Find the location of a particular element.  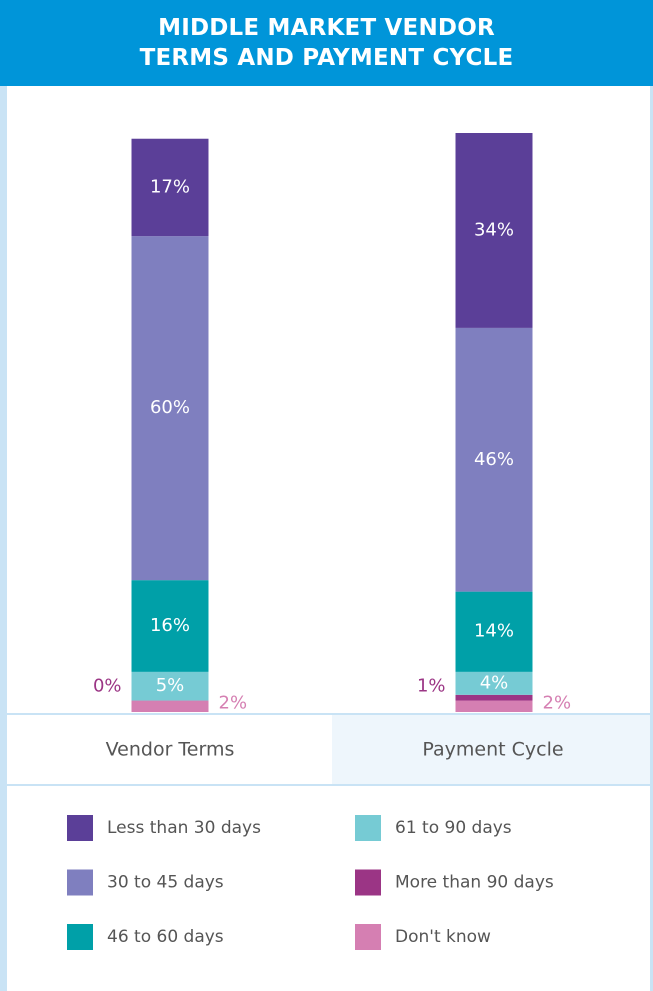

data-label: 4% is located at coordinates (494, 682).